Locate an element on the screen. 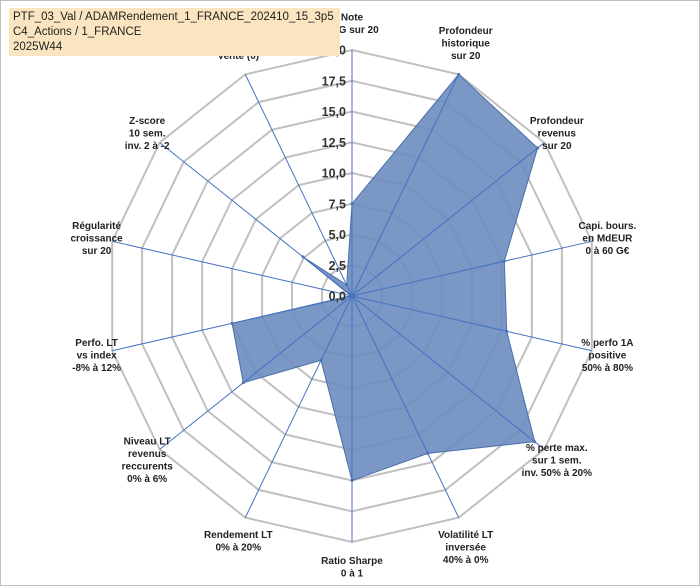  radial-tick-label-3: 7,5 is located at coordinates (337, 204).